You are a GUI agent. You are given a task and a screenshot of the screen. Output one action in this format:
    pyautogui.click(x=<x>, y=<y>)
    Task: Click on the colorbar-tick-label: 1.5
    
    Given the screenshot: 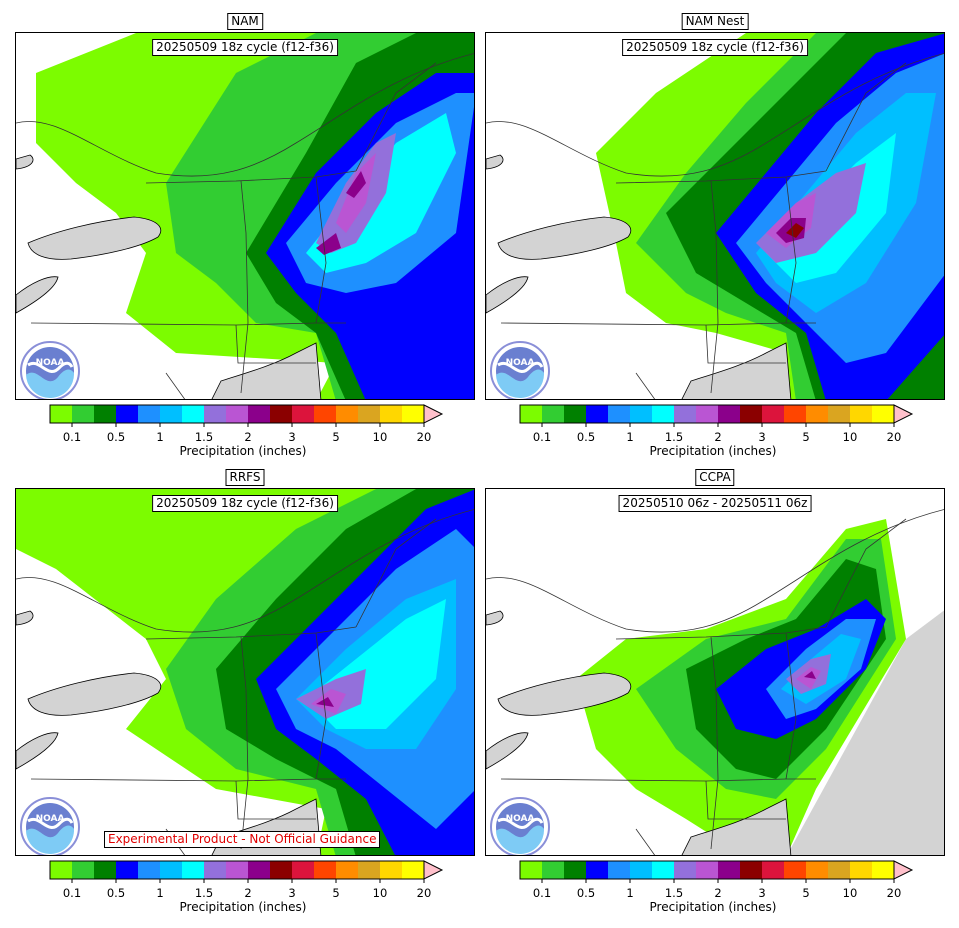 What is the action you would take?
    pyautogui.click(x=674, y=437)
    